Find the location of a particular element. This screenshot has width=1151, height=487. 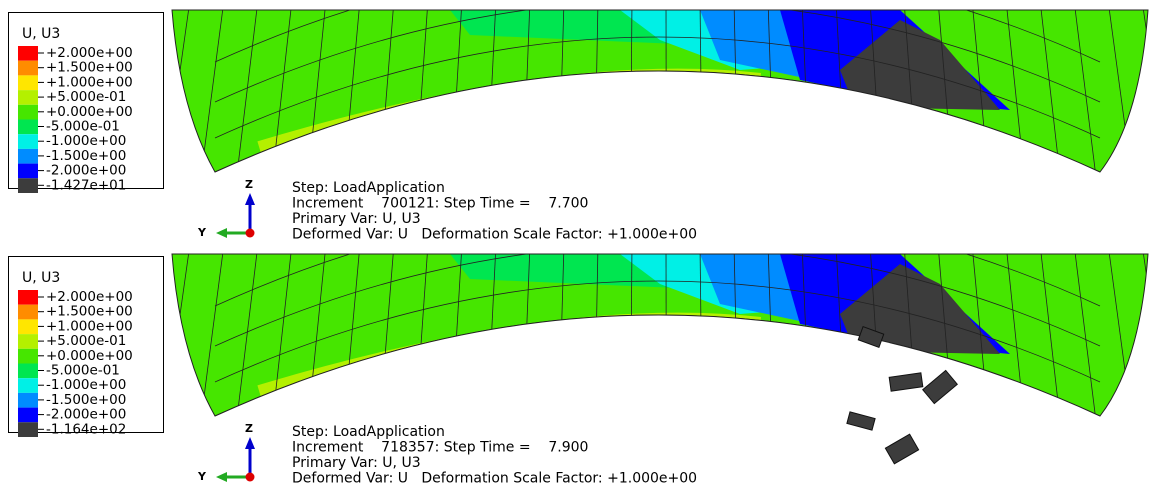

status-line: Increment 718357: Step Time = 7.900 is located at coordinates (440, 448).